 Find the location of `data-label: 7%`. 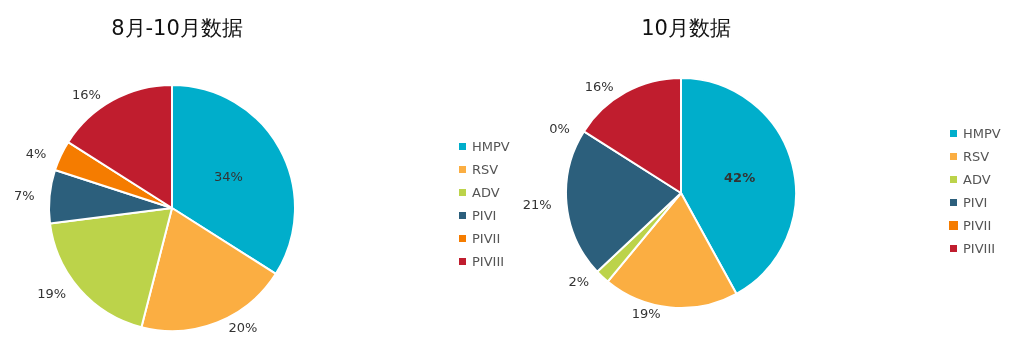

data-label: 7% is located at coordinates (24, 196).